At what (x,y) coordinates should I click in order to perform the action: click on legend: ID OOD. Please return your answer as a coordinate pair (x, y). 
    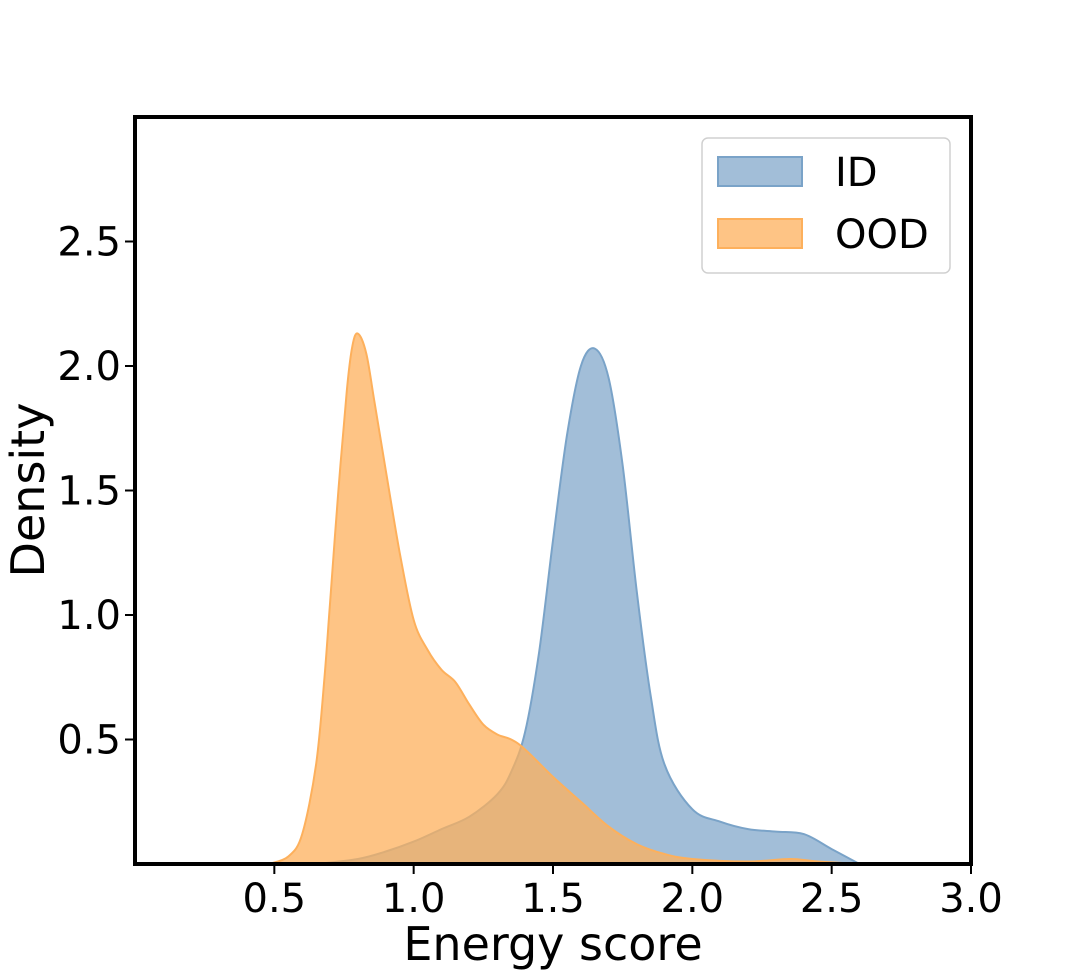
    Looking at the image, I should click on (826, 205).